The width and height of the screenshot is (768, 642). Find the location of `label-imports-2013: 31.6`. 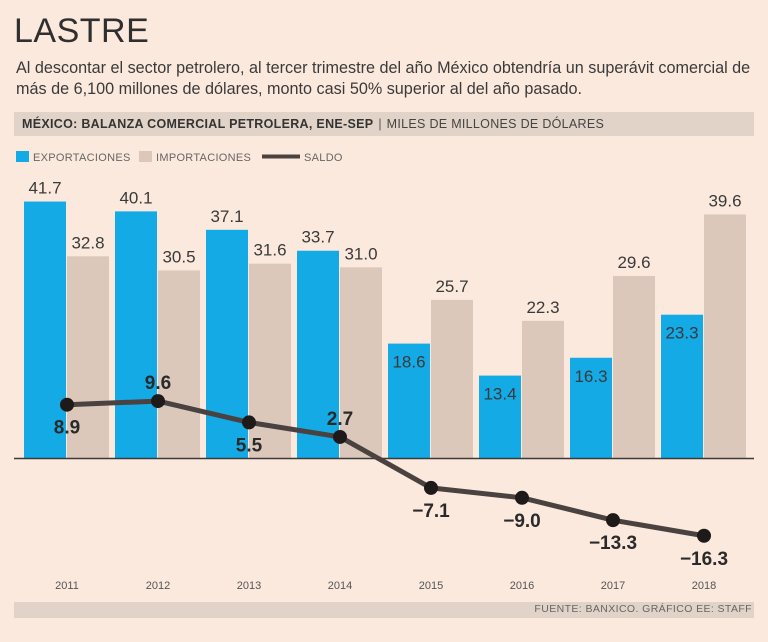

label-imports-2013: 31.6 is located at coordinates (269, 250).